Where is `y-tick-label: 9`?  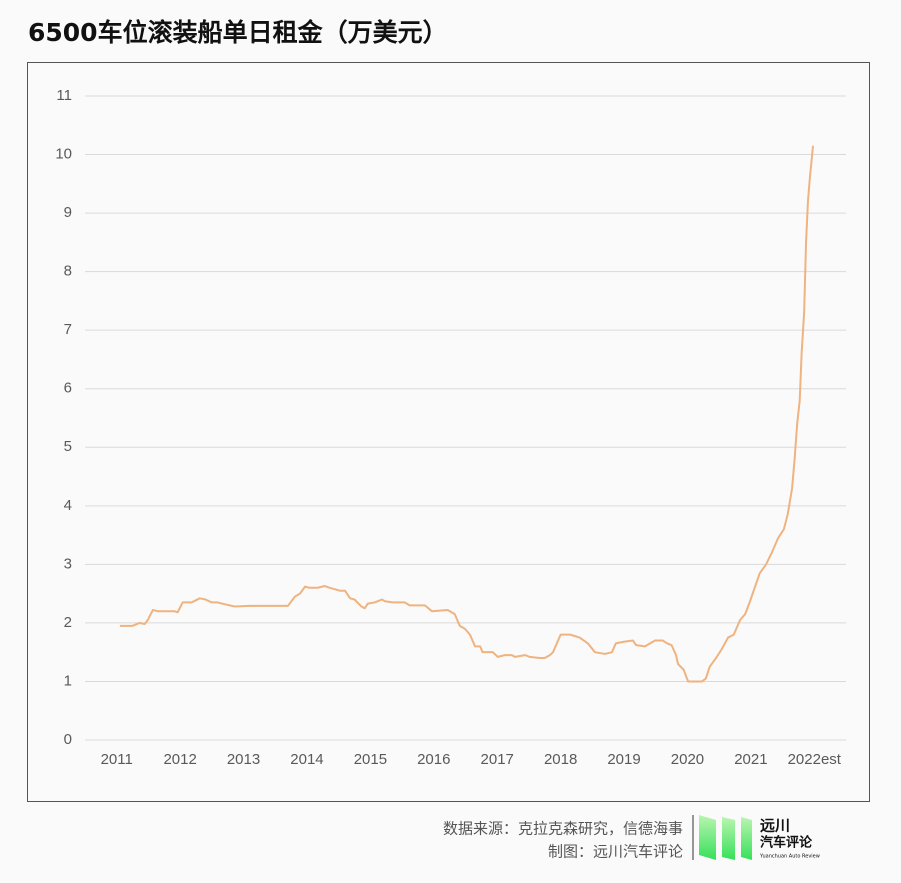 y-tick-label: 9 is located at coordinates (68, 212).